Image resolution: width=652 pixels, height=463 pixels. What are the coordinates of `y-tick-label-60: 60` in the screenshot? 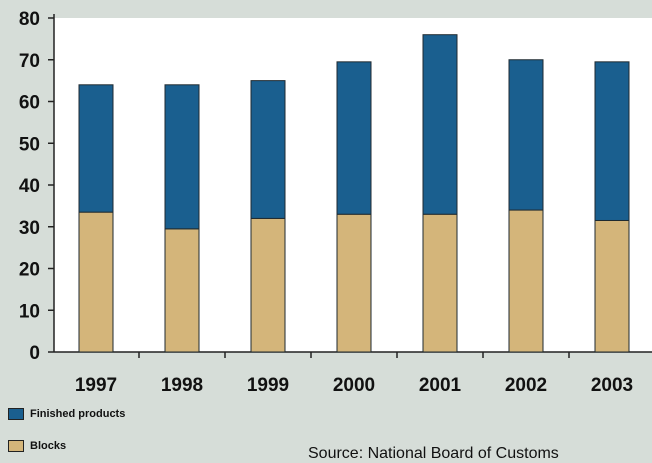 It's located at (29, 103).